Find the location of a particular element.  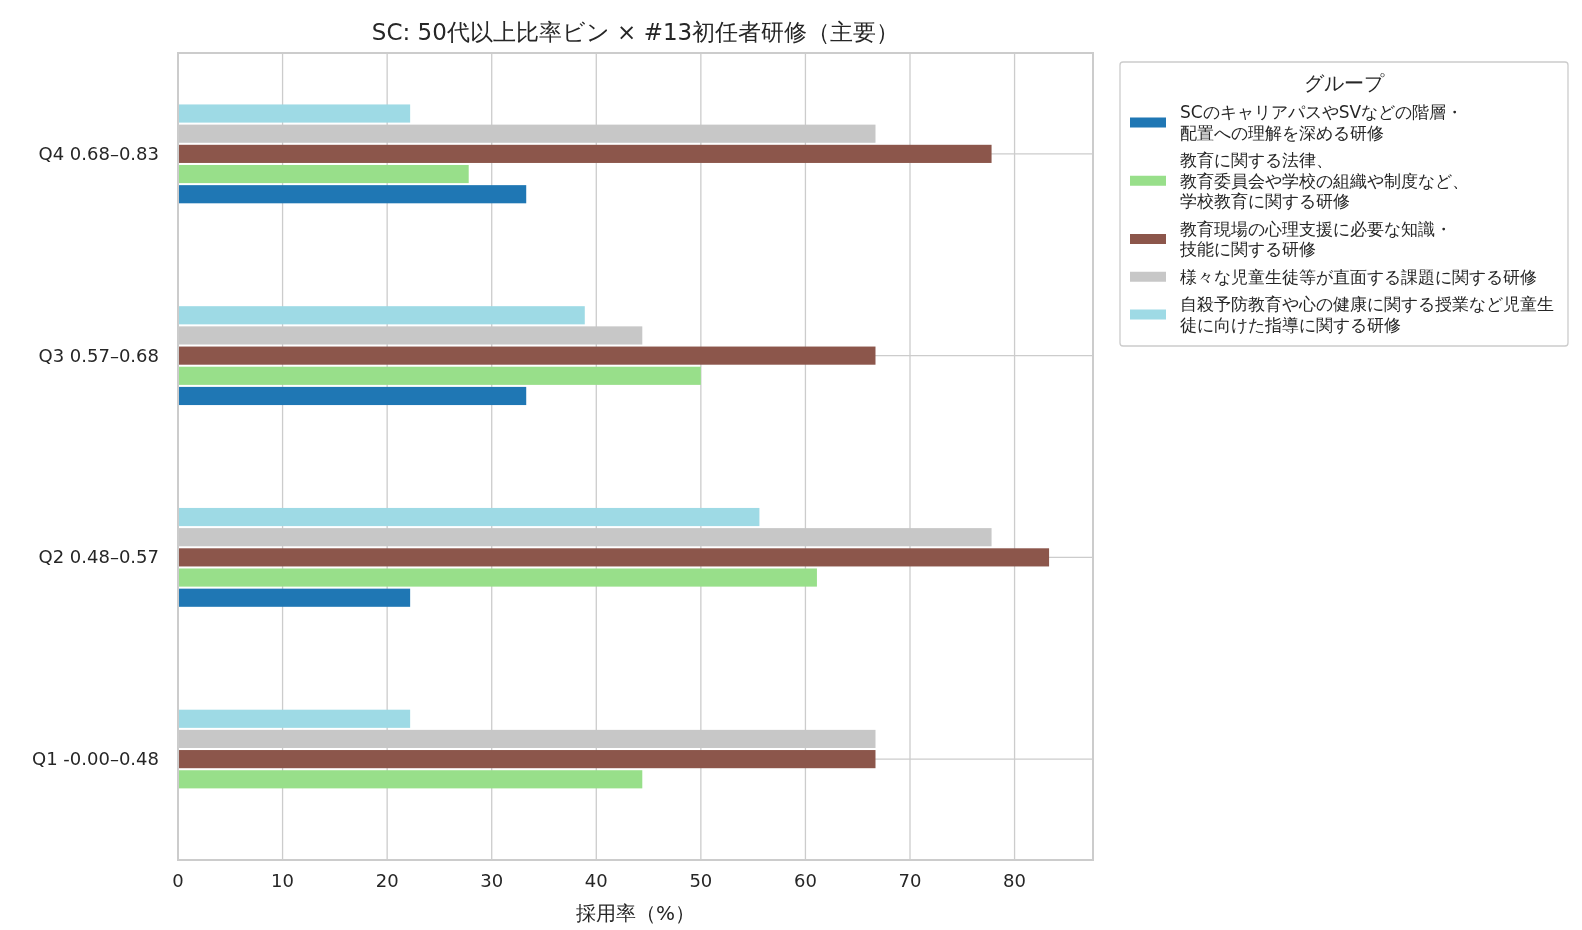

x-tick-label: 80 is located at coordinates (1015, 880).